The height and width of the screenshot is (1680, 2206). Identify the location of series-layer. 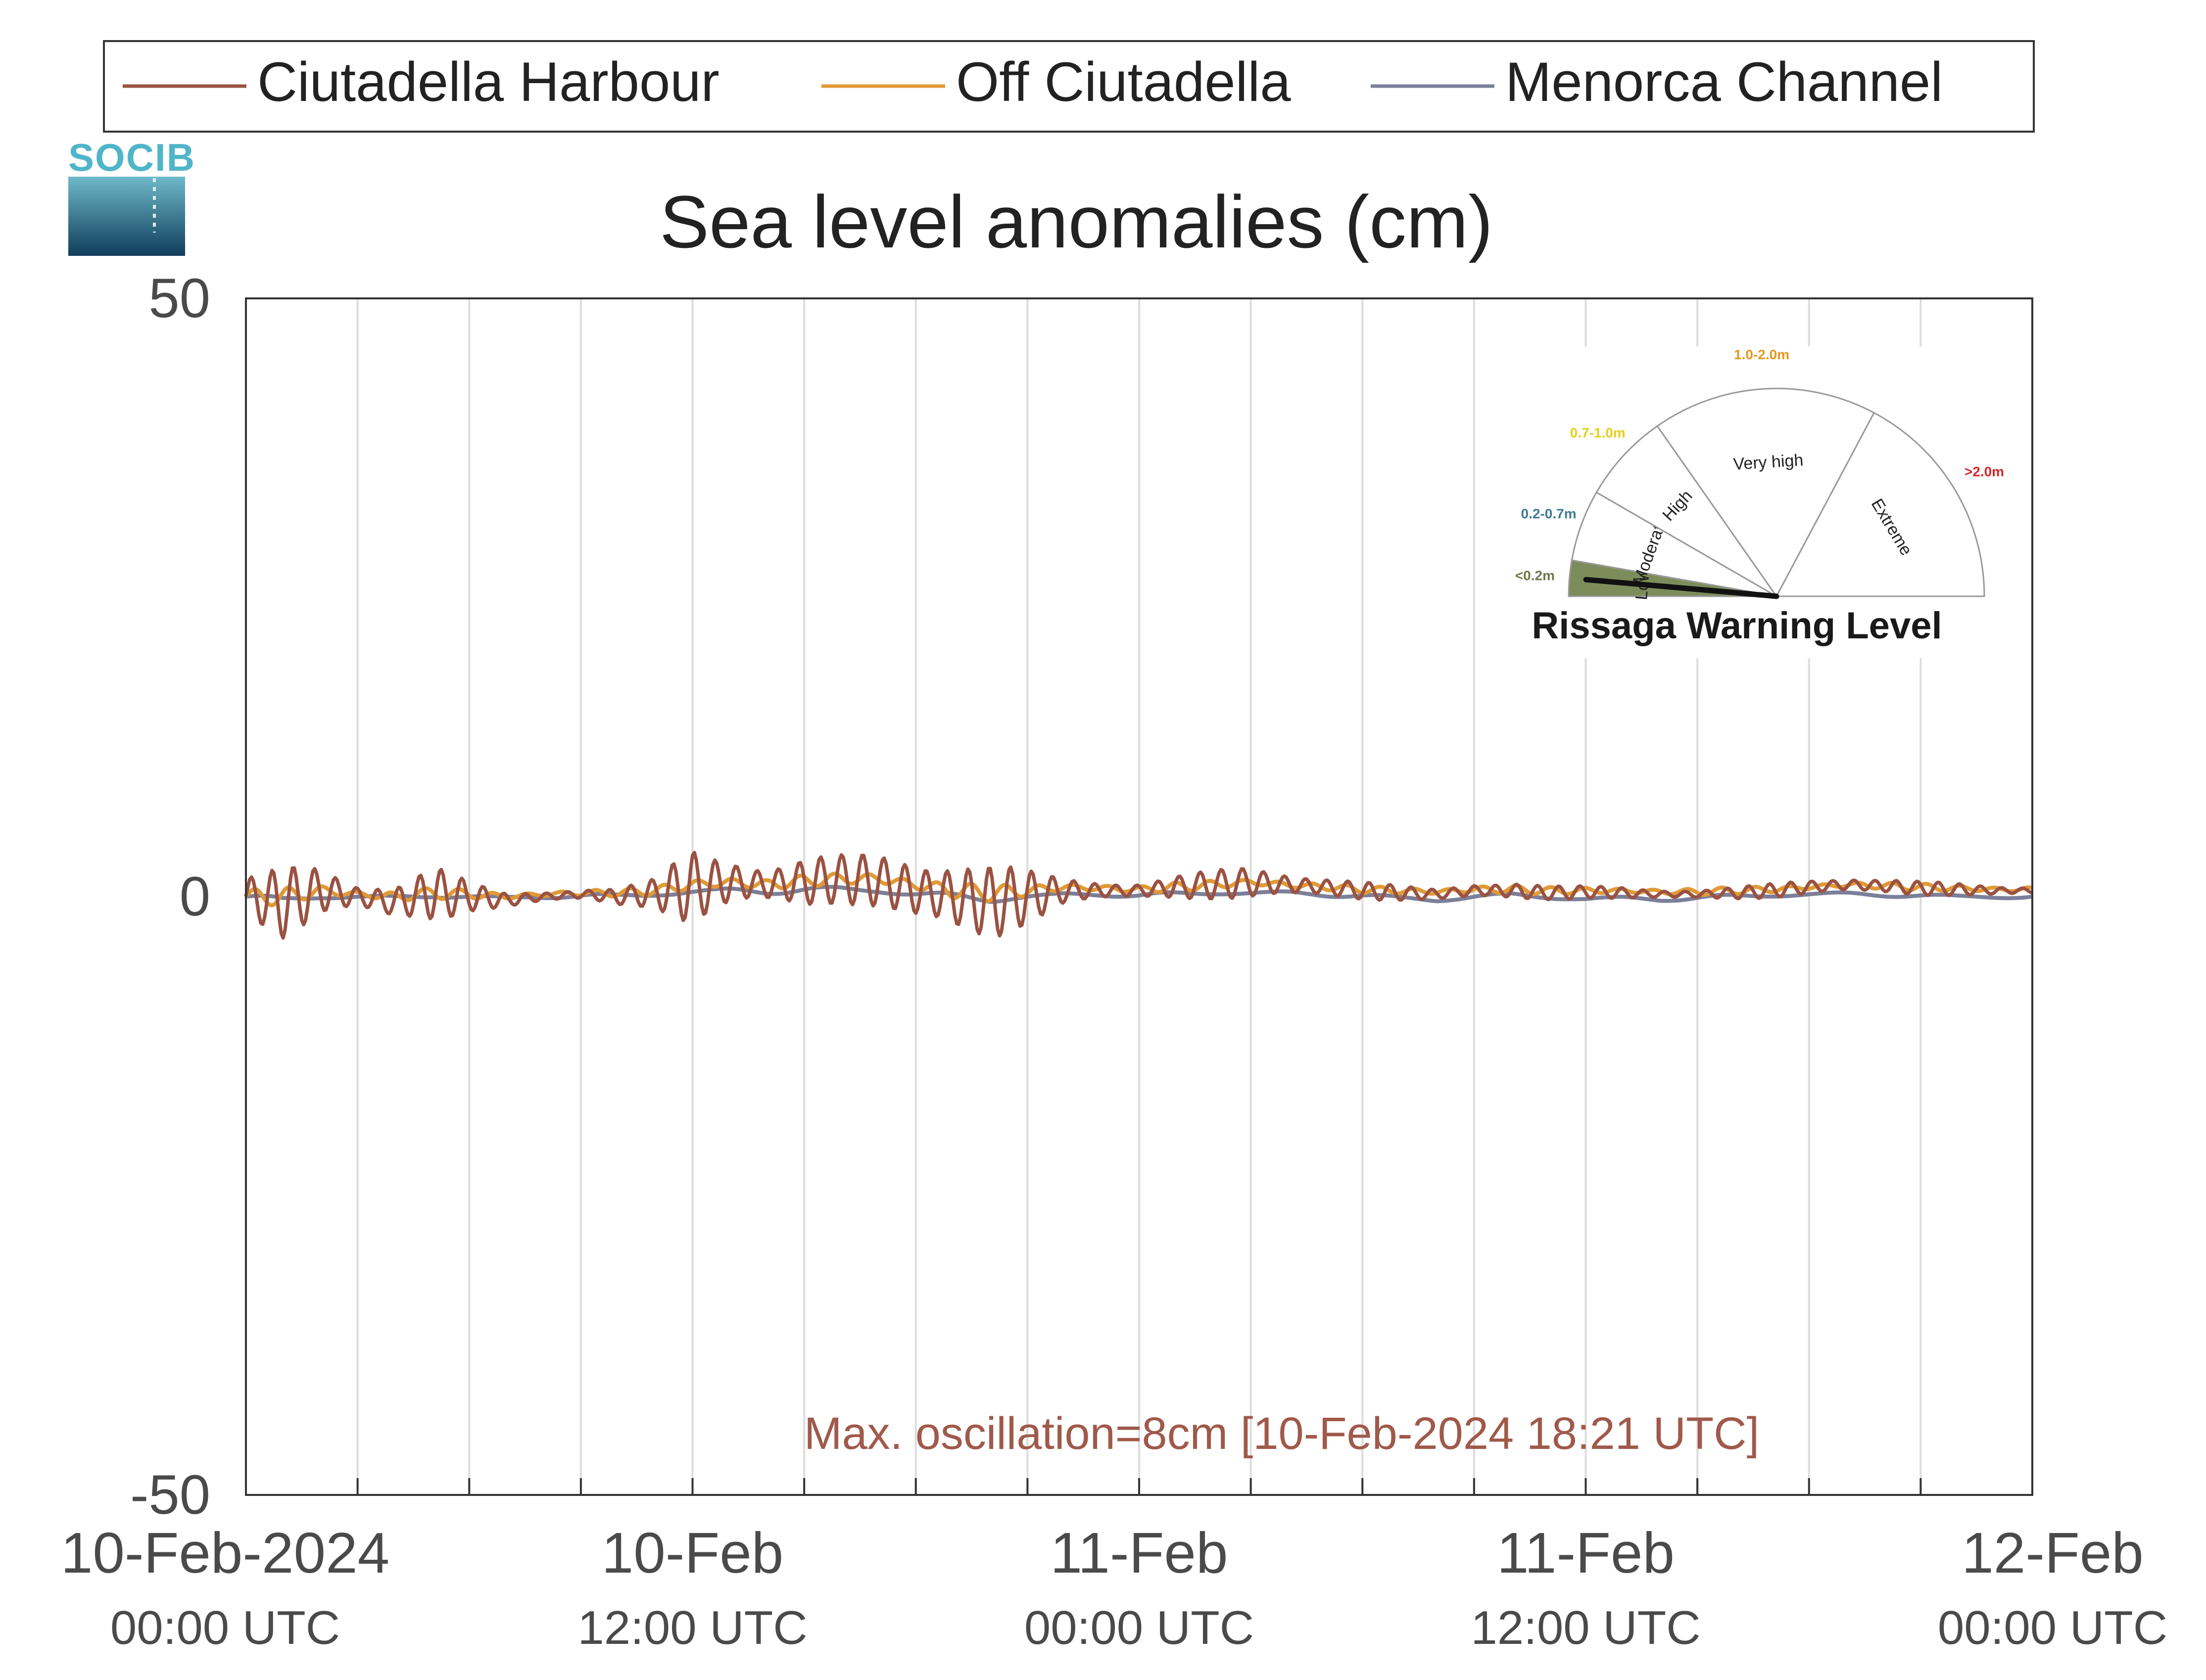
(1139, 896).